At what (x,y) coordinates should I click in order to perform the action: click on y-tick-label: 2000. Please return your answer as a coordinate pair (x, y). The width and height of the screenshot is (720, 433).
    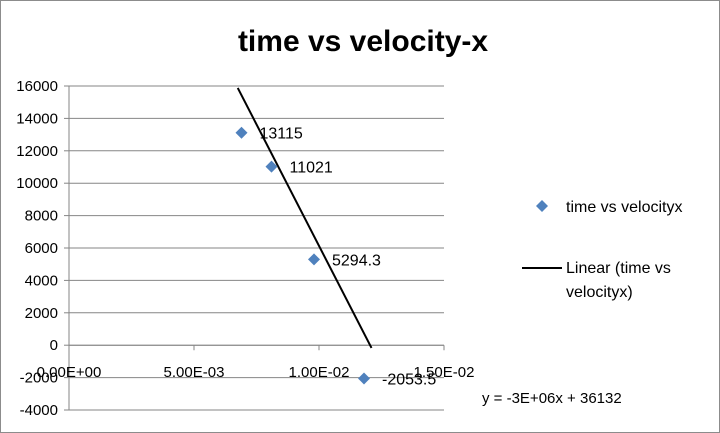
    Looking at the image, I should click on (41, 313).